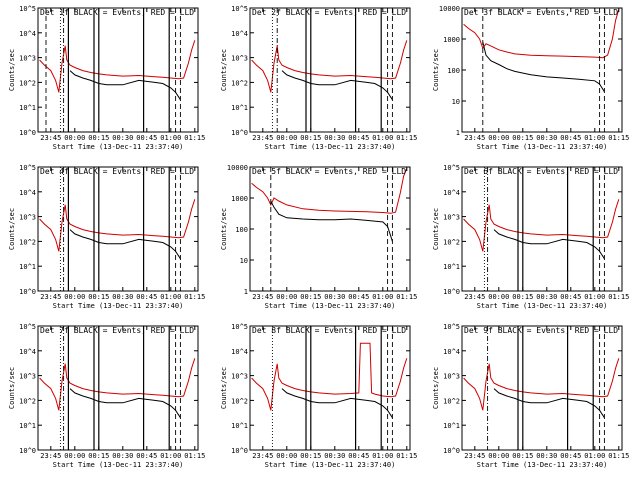  What do you see at coordinates (541, 12) in the screenshot?
I see `chart-title: Det 3f BLACK = Events, RED = LLD` at bounding box center [541, 12].